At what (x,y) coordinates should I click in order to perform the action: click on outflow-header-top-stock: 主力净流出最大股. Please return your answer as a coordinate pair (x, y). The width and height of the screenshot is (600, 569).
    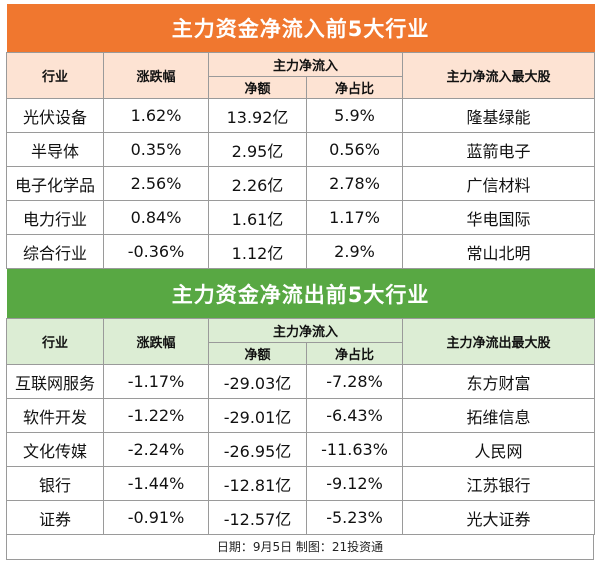
    Looking at the image, I should click on (498, 341).